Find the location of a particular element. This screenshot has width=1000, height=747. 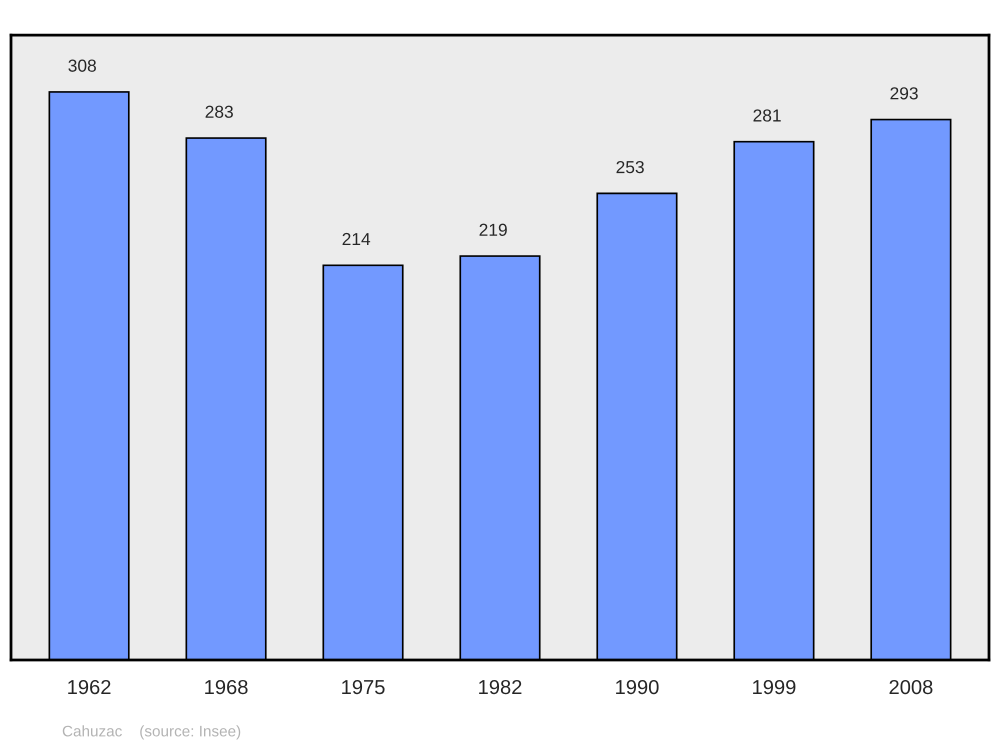

data-label: 214 is located at coordinates (356, 239).